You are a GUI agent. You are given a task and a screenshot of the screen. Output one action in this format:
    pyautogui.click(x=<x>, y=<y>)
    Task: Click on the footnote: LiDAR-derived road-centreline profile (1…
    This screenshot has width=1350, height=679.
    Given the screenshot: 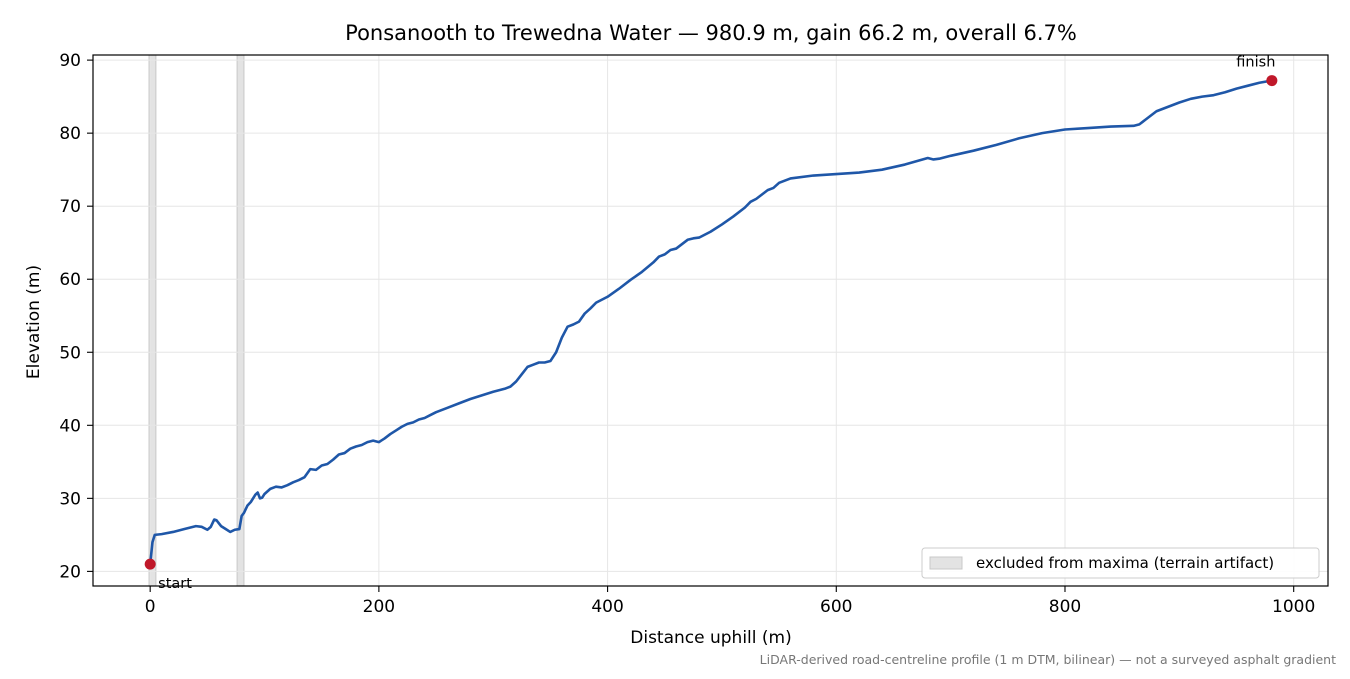 What is the action you would take?
    pyautogui.click(x=1047, y=659)
    